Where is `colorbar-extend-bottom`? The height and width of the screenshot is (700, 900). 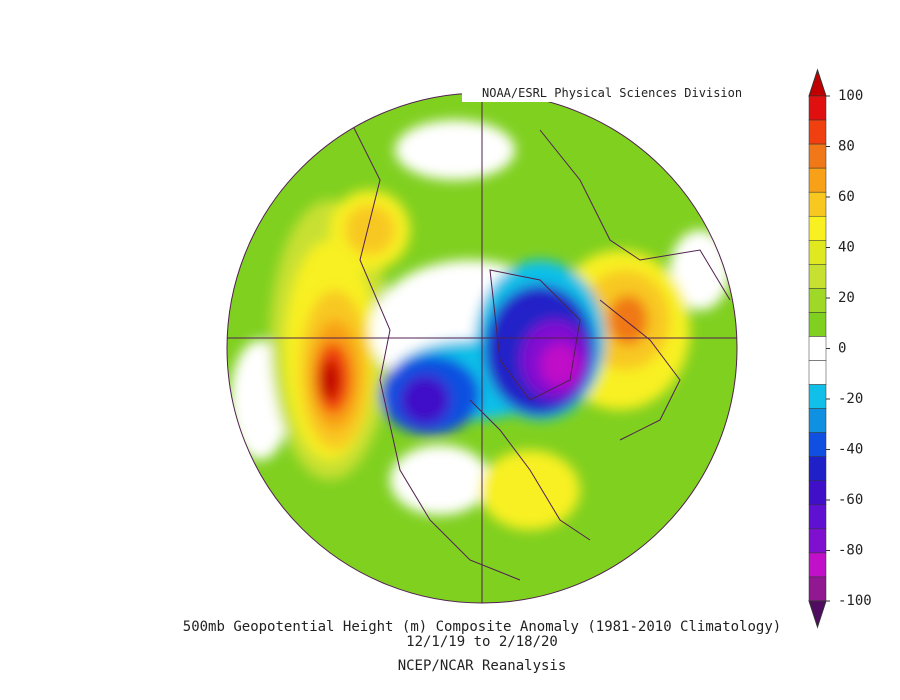
colorbar-extend-bottom is located at coordinates (817, 614).